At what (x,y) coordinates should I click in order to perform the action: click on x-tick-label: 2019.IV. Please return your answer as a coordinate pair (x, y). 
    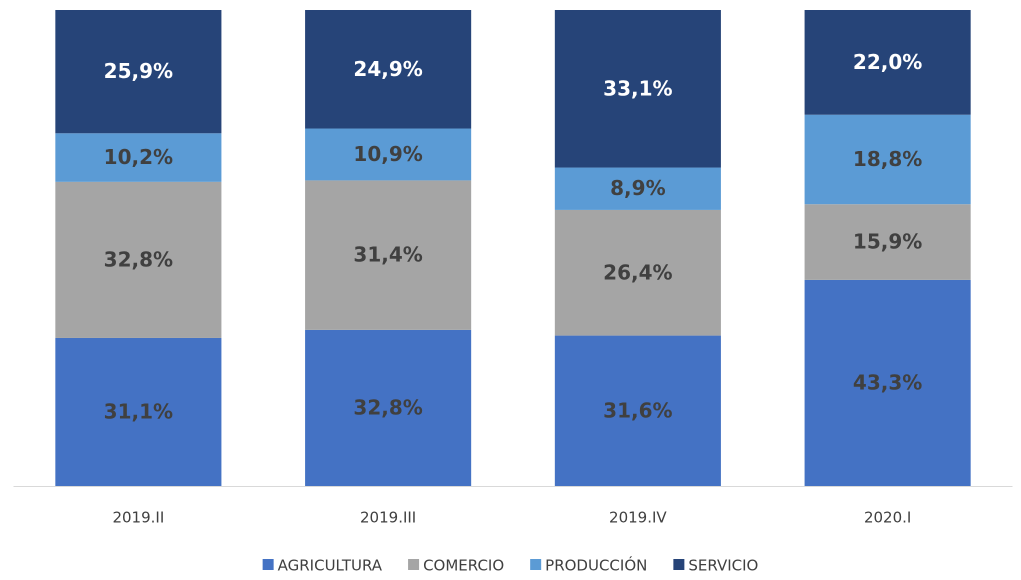
    Looking at the image, I should click on (638, 518).